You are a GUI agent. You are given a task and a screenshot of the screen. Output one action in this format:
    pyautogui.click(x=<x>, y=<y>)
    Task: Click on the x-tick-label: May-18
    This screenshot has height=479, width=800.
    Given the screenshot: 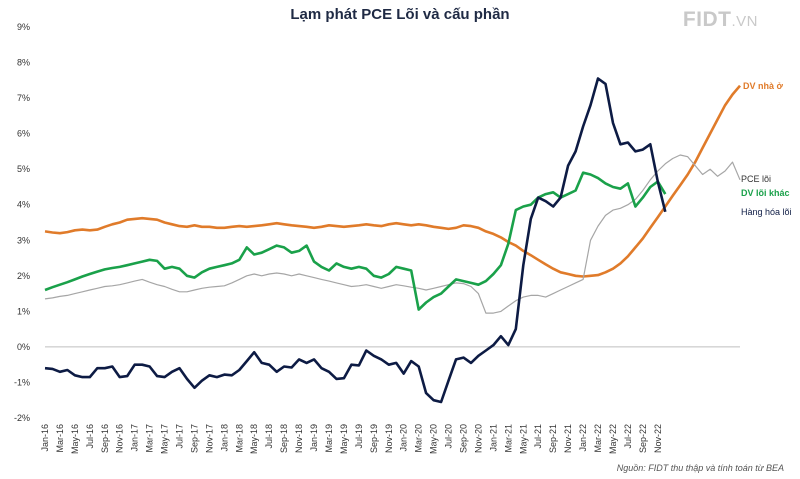 What is the action you would take?
    pyautogui.click(x=254, y=439)
    